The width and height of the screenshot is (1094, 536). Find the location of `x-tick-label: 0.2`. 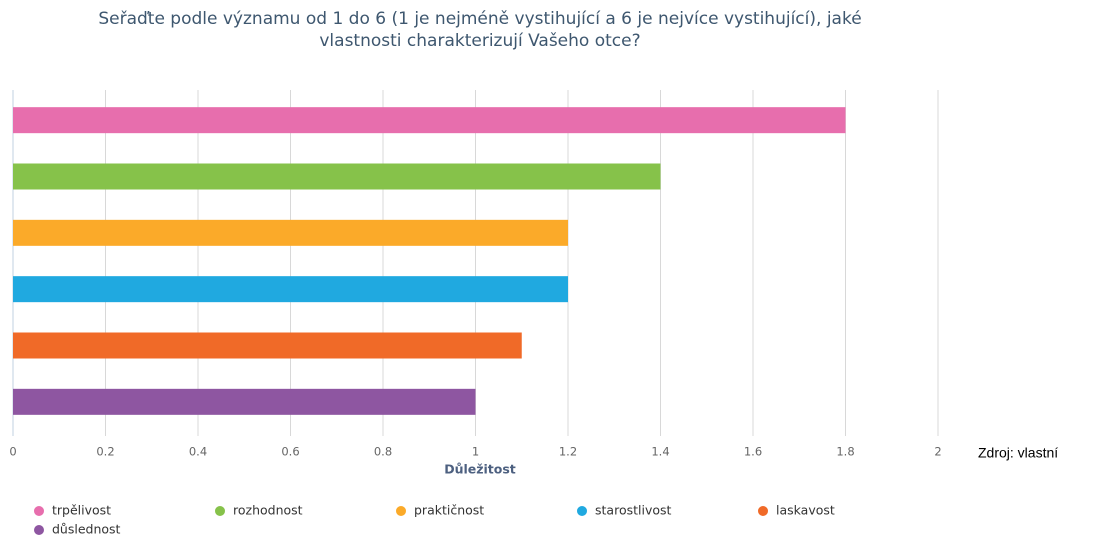

x-tick-label: 0.2 is located at coordinates (105, 452).